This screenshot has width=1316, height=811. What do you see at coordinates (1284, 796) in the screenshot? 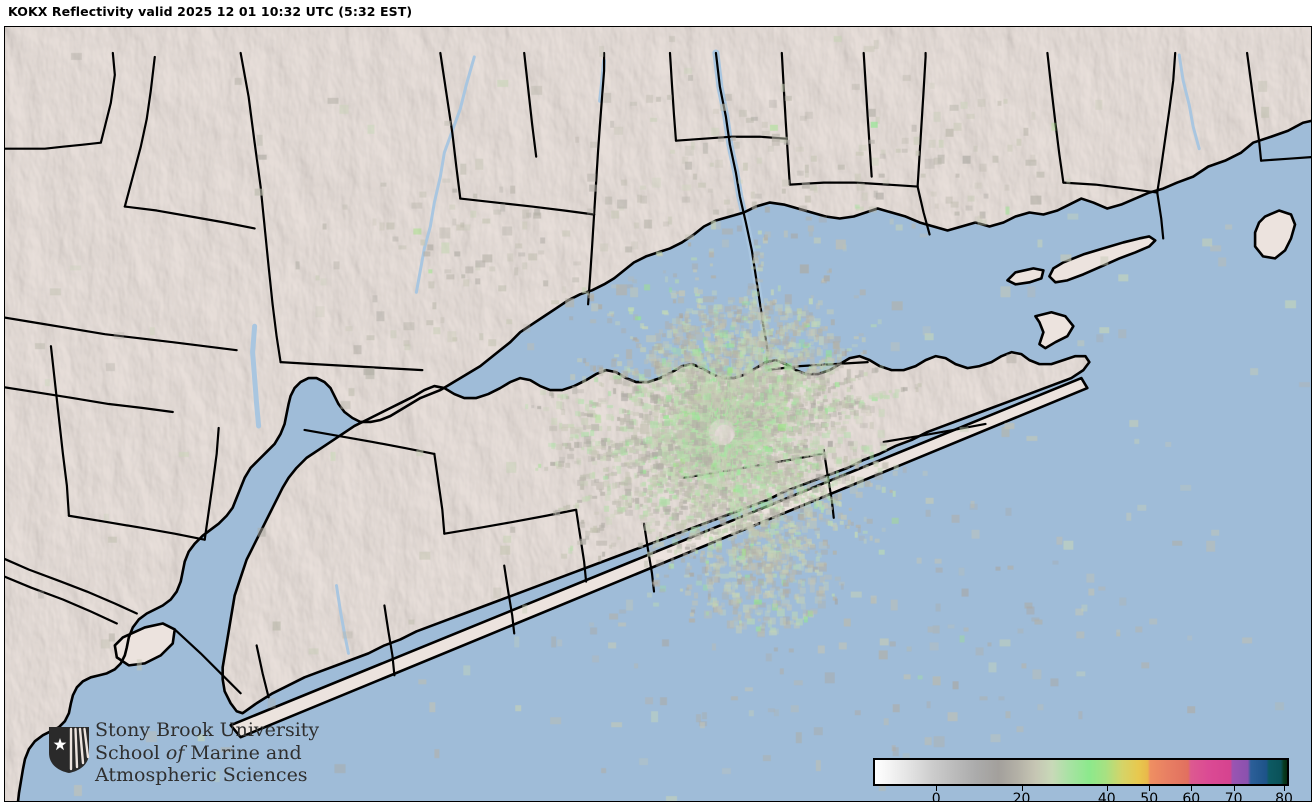
I see `colorbar-tick-label: 80` at bounding box center [1284, 796].